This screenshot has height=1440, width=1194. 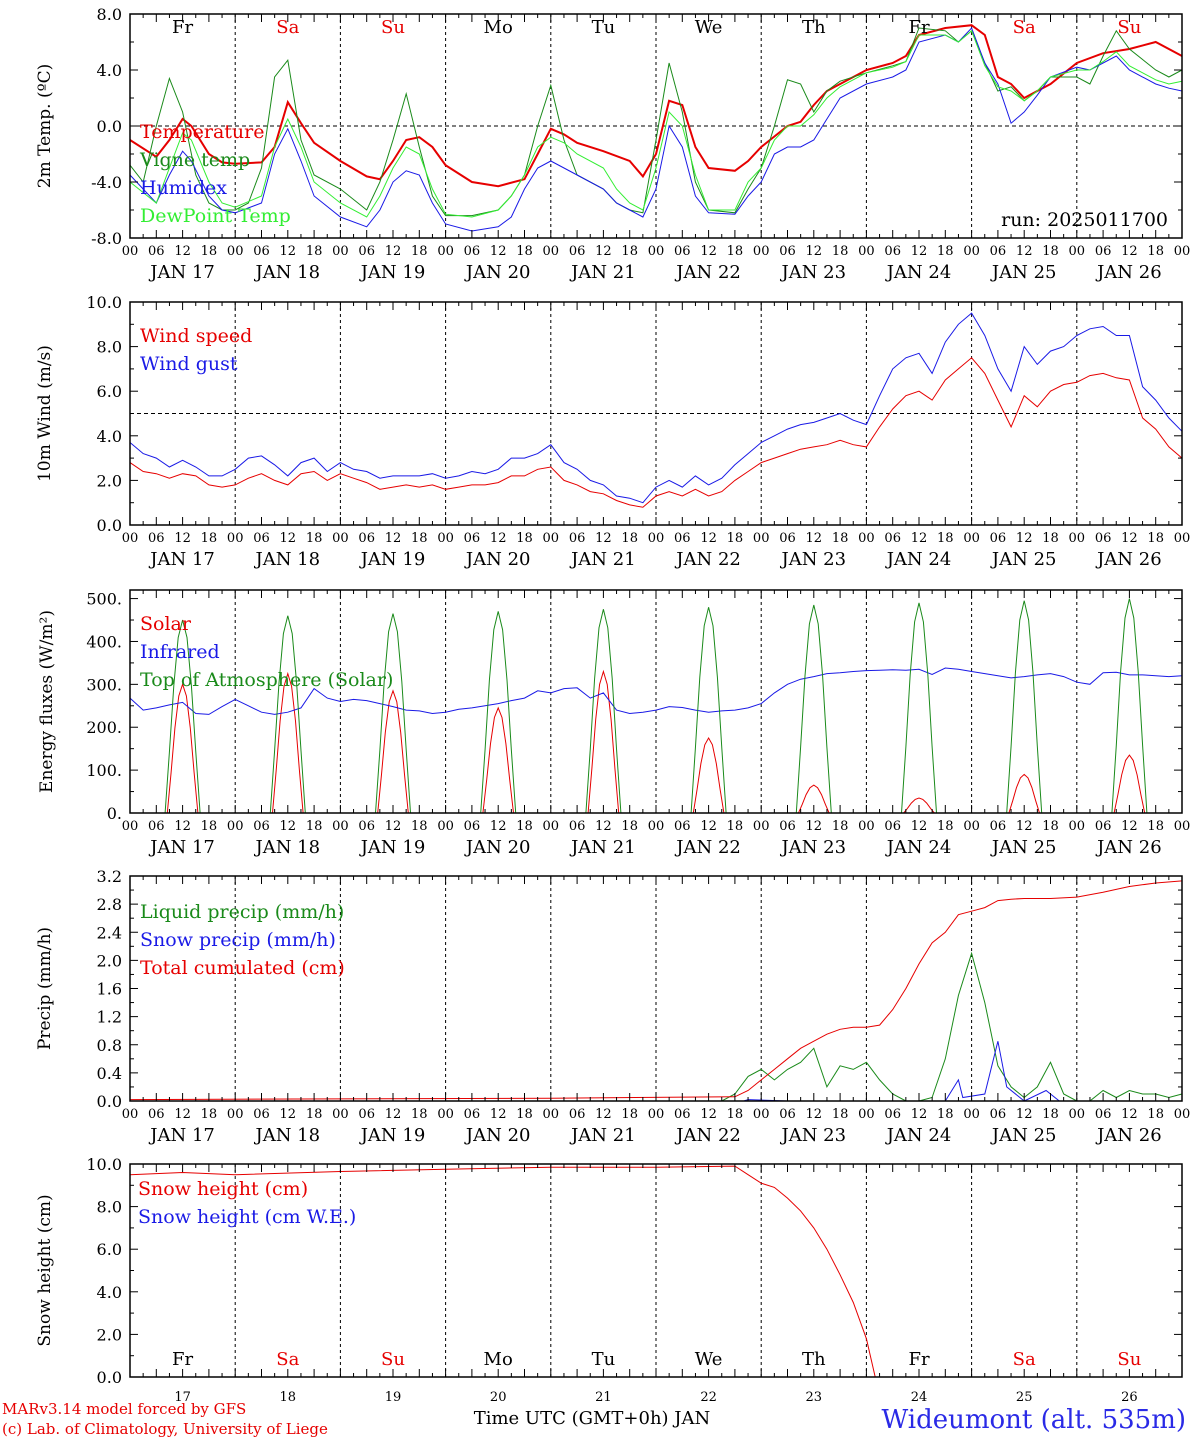 What do you see at coordinates (709, 27) in the screenshot?
I see `weekday-label: We` at bounding box center [709, 27].